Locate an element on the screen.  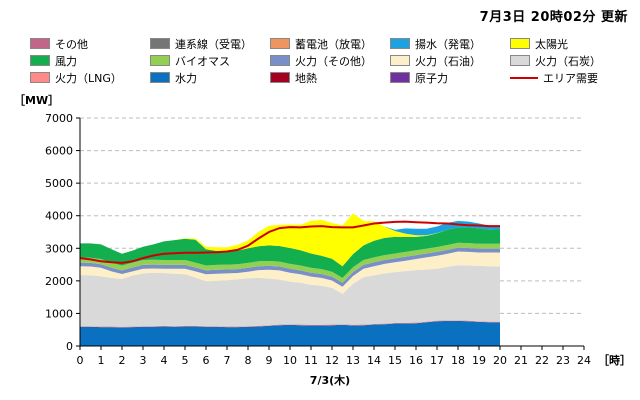
y-tick-label: 7000 is located at coordinates (59, 118).